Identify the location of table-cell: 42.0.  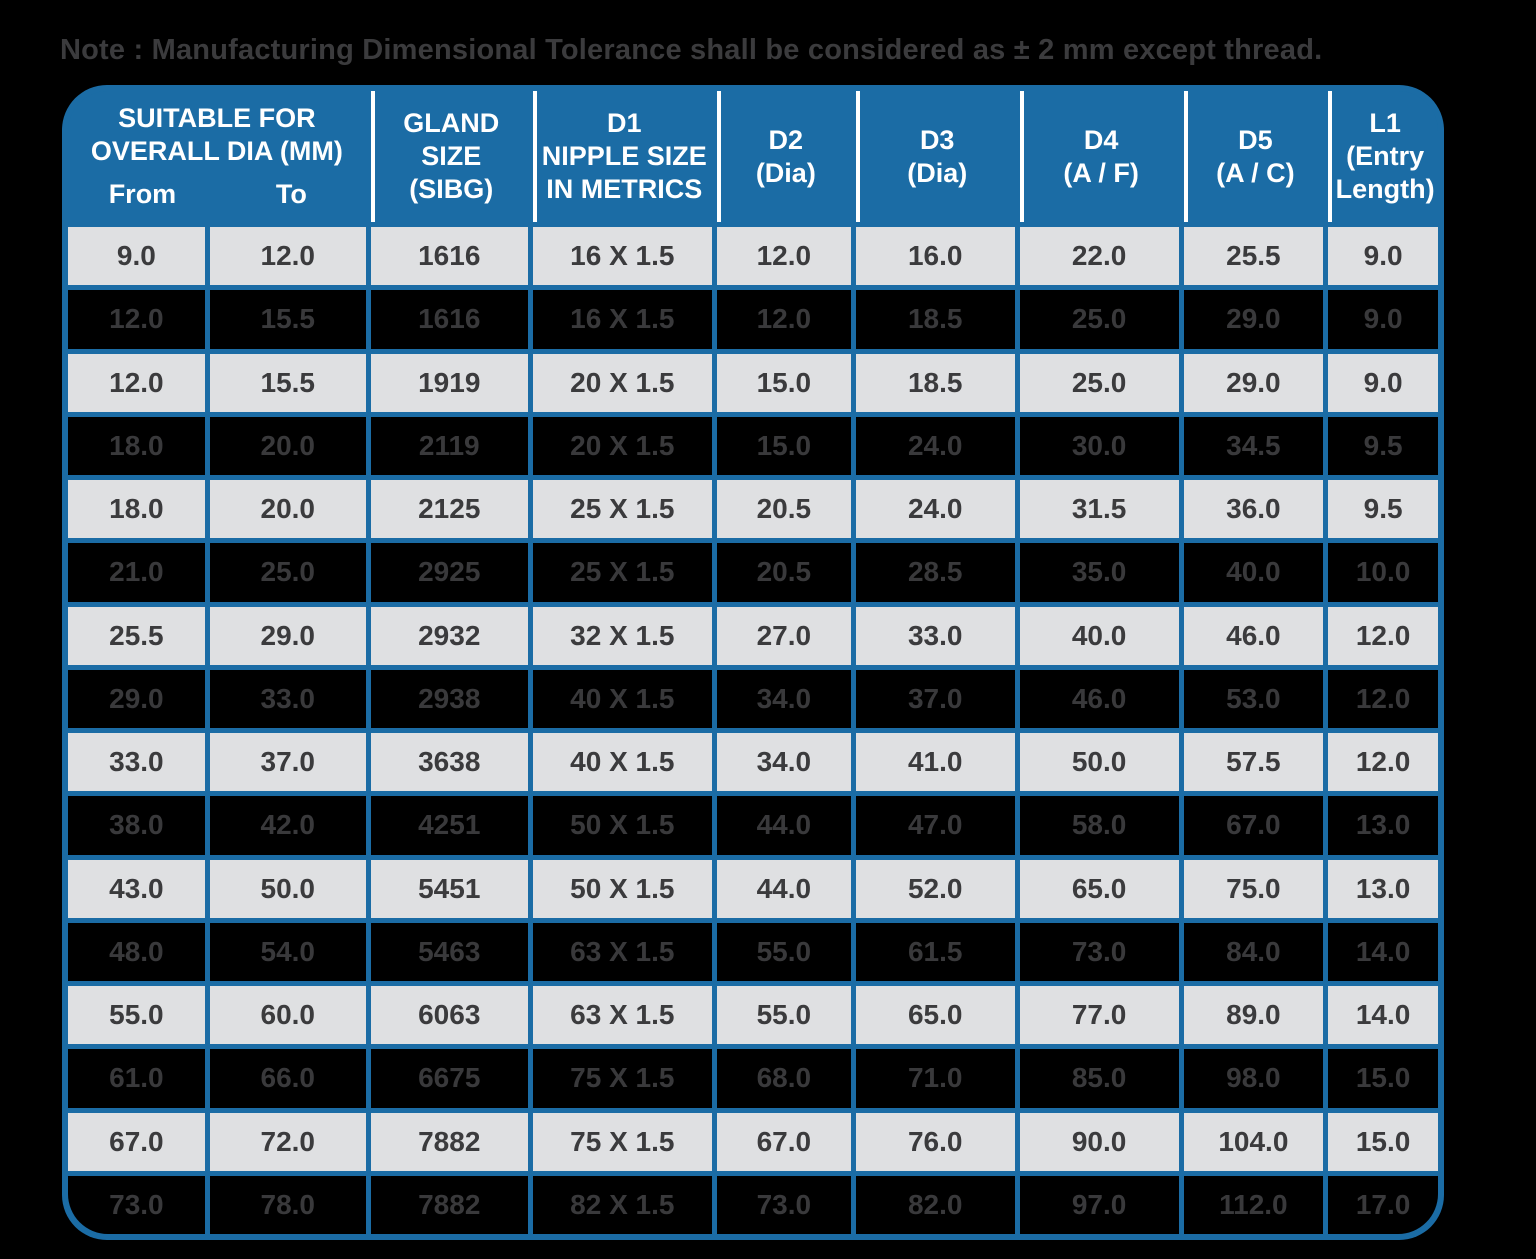
(287, 825).